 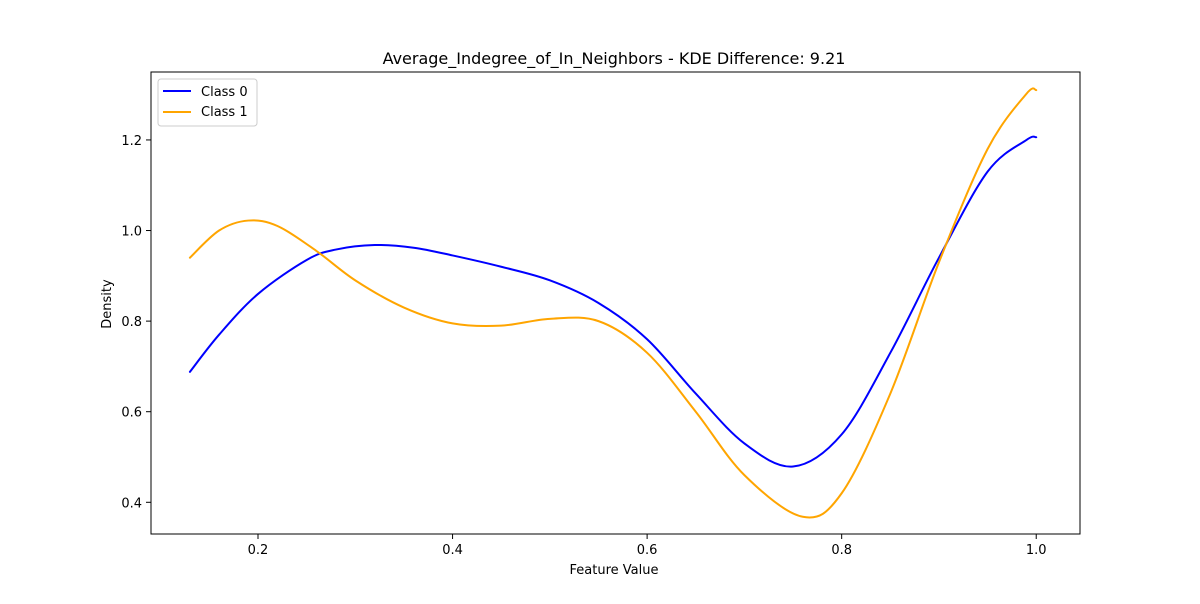 I want to click on legend-label-class-1: Class 1, so click(x=224, y=112).